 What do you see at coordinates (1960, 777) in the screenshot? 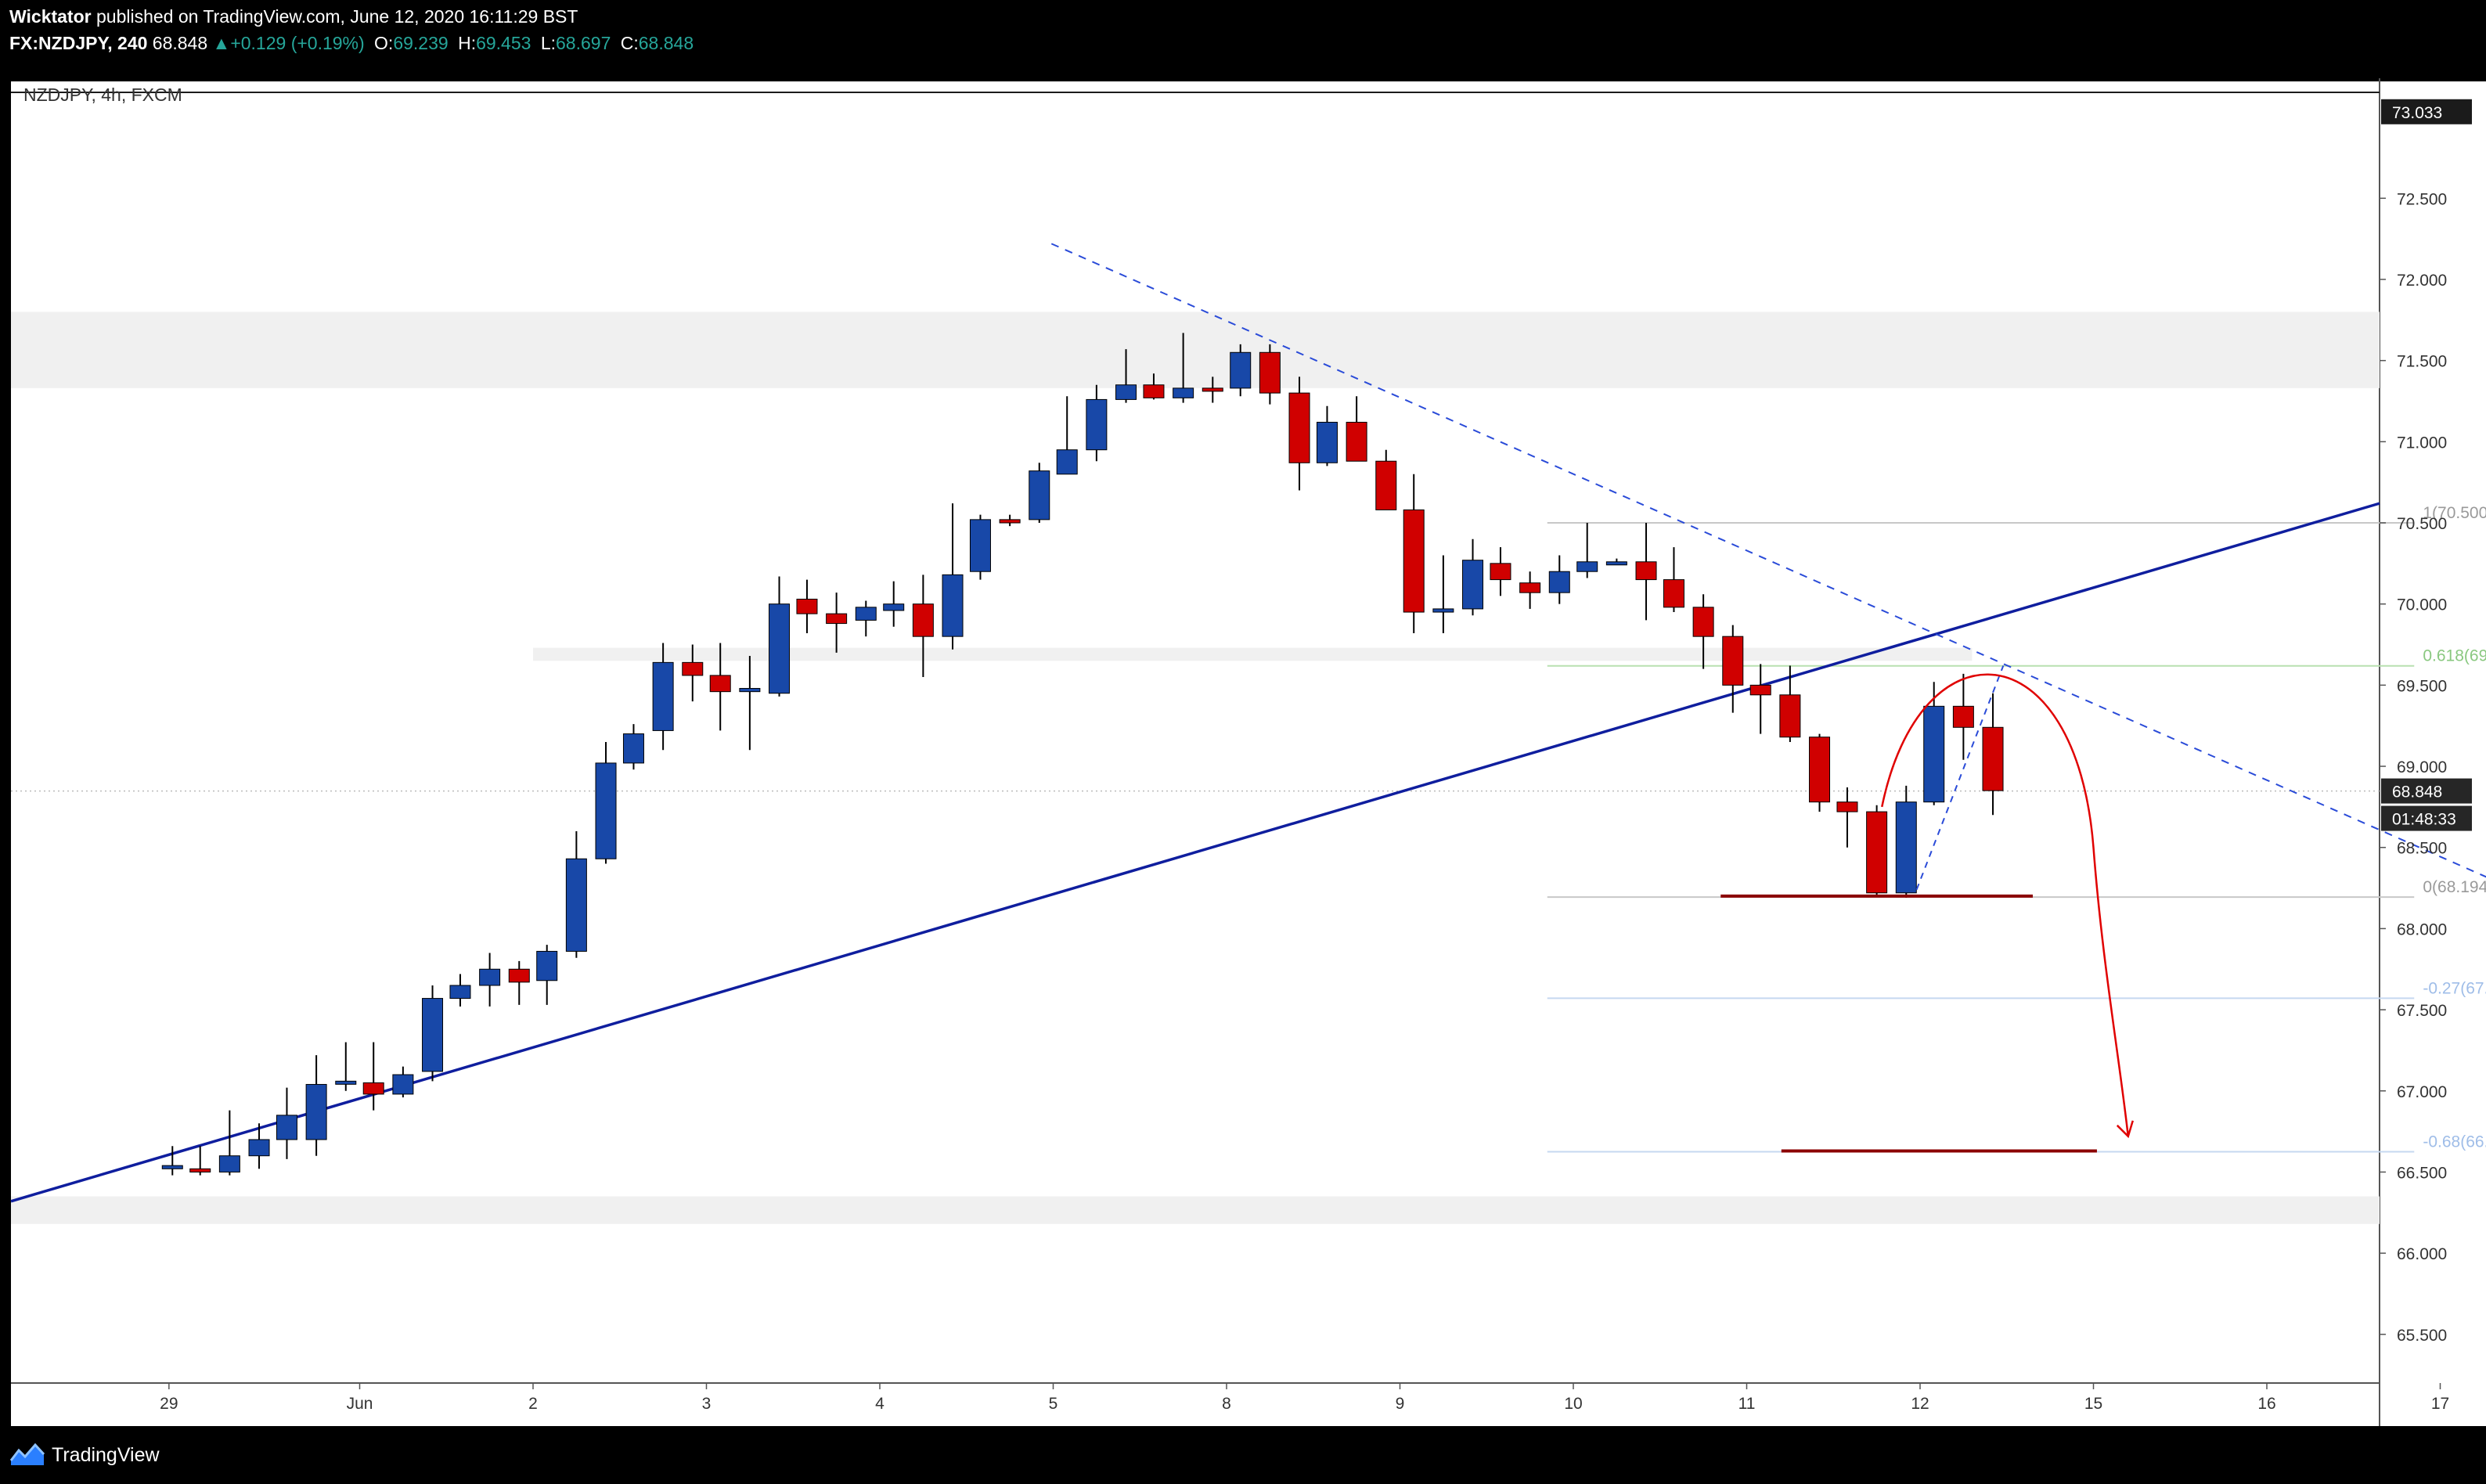
I see `rise-dashed-line` at bounding box center [1960, 777].